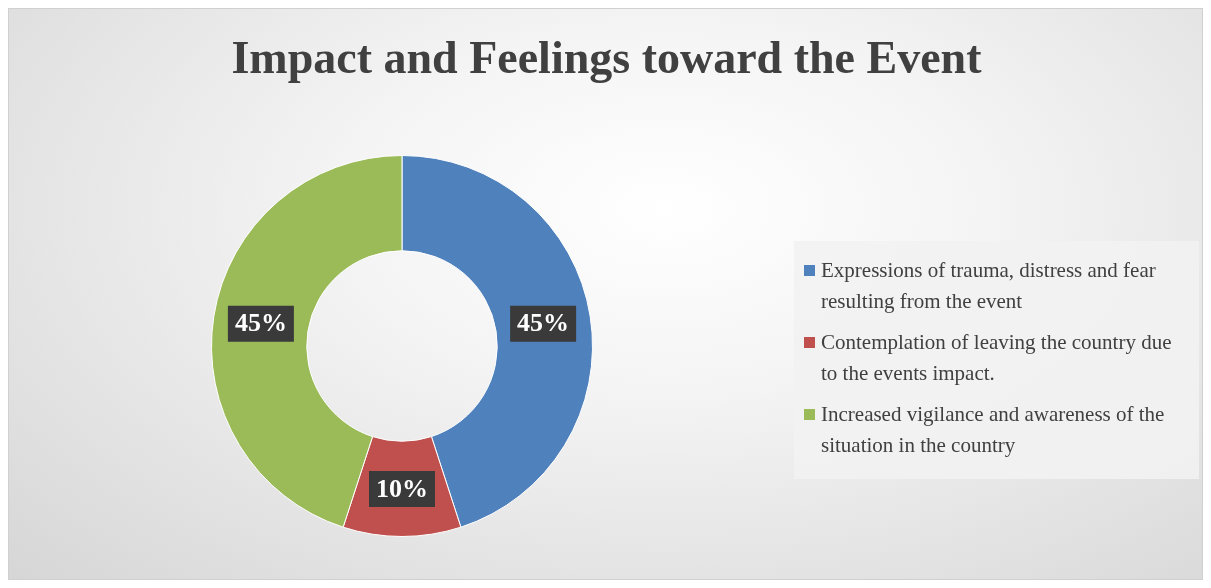  What do you see at coordinates (989, 286) in the screenshot?
I see `legend-label: Expressions of trauma, distress and fear resulting from the event` at bounding box center [989, 286].